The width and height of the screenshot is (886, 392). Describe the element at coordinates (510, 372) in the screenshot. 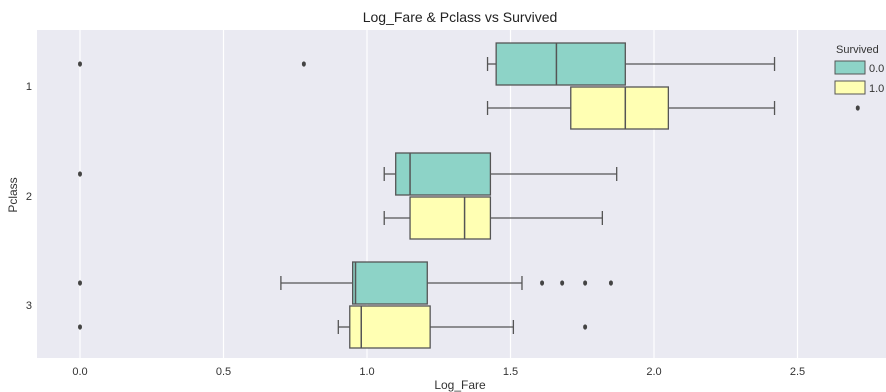

I see `x-tick-label: 1.5` at that location.